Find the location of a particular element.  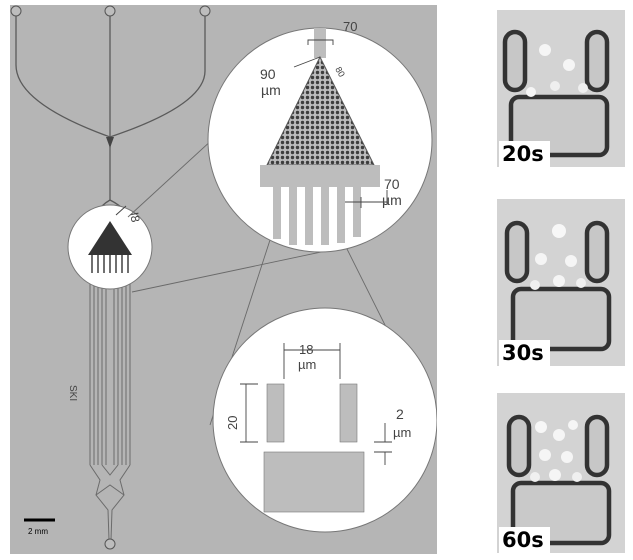

timelapse-frame-2: 30s is located at coordinates (561, 282).